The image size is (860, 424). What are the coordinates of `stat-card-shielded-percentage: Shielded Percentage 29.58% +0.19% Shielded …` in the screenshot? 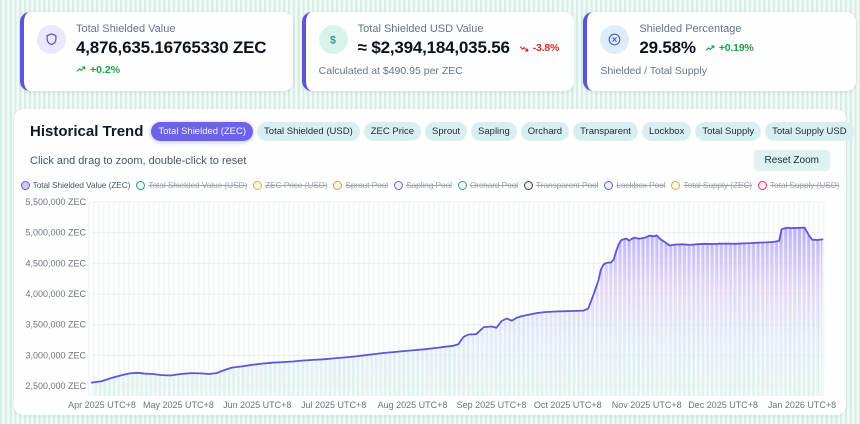 It's located at (720, 51).